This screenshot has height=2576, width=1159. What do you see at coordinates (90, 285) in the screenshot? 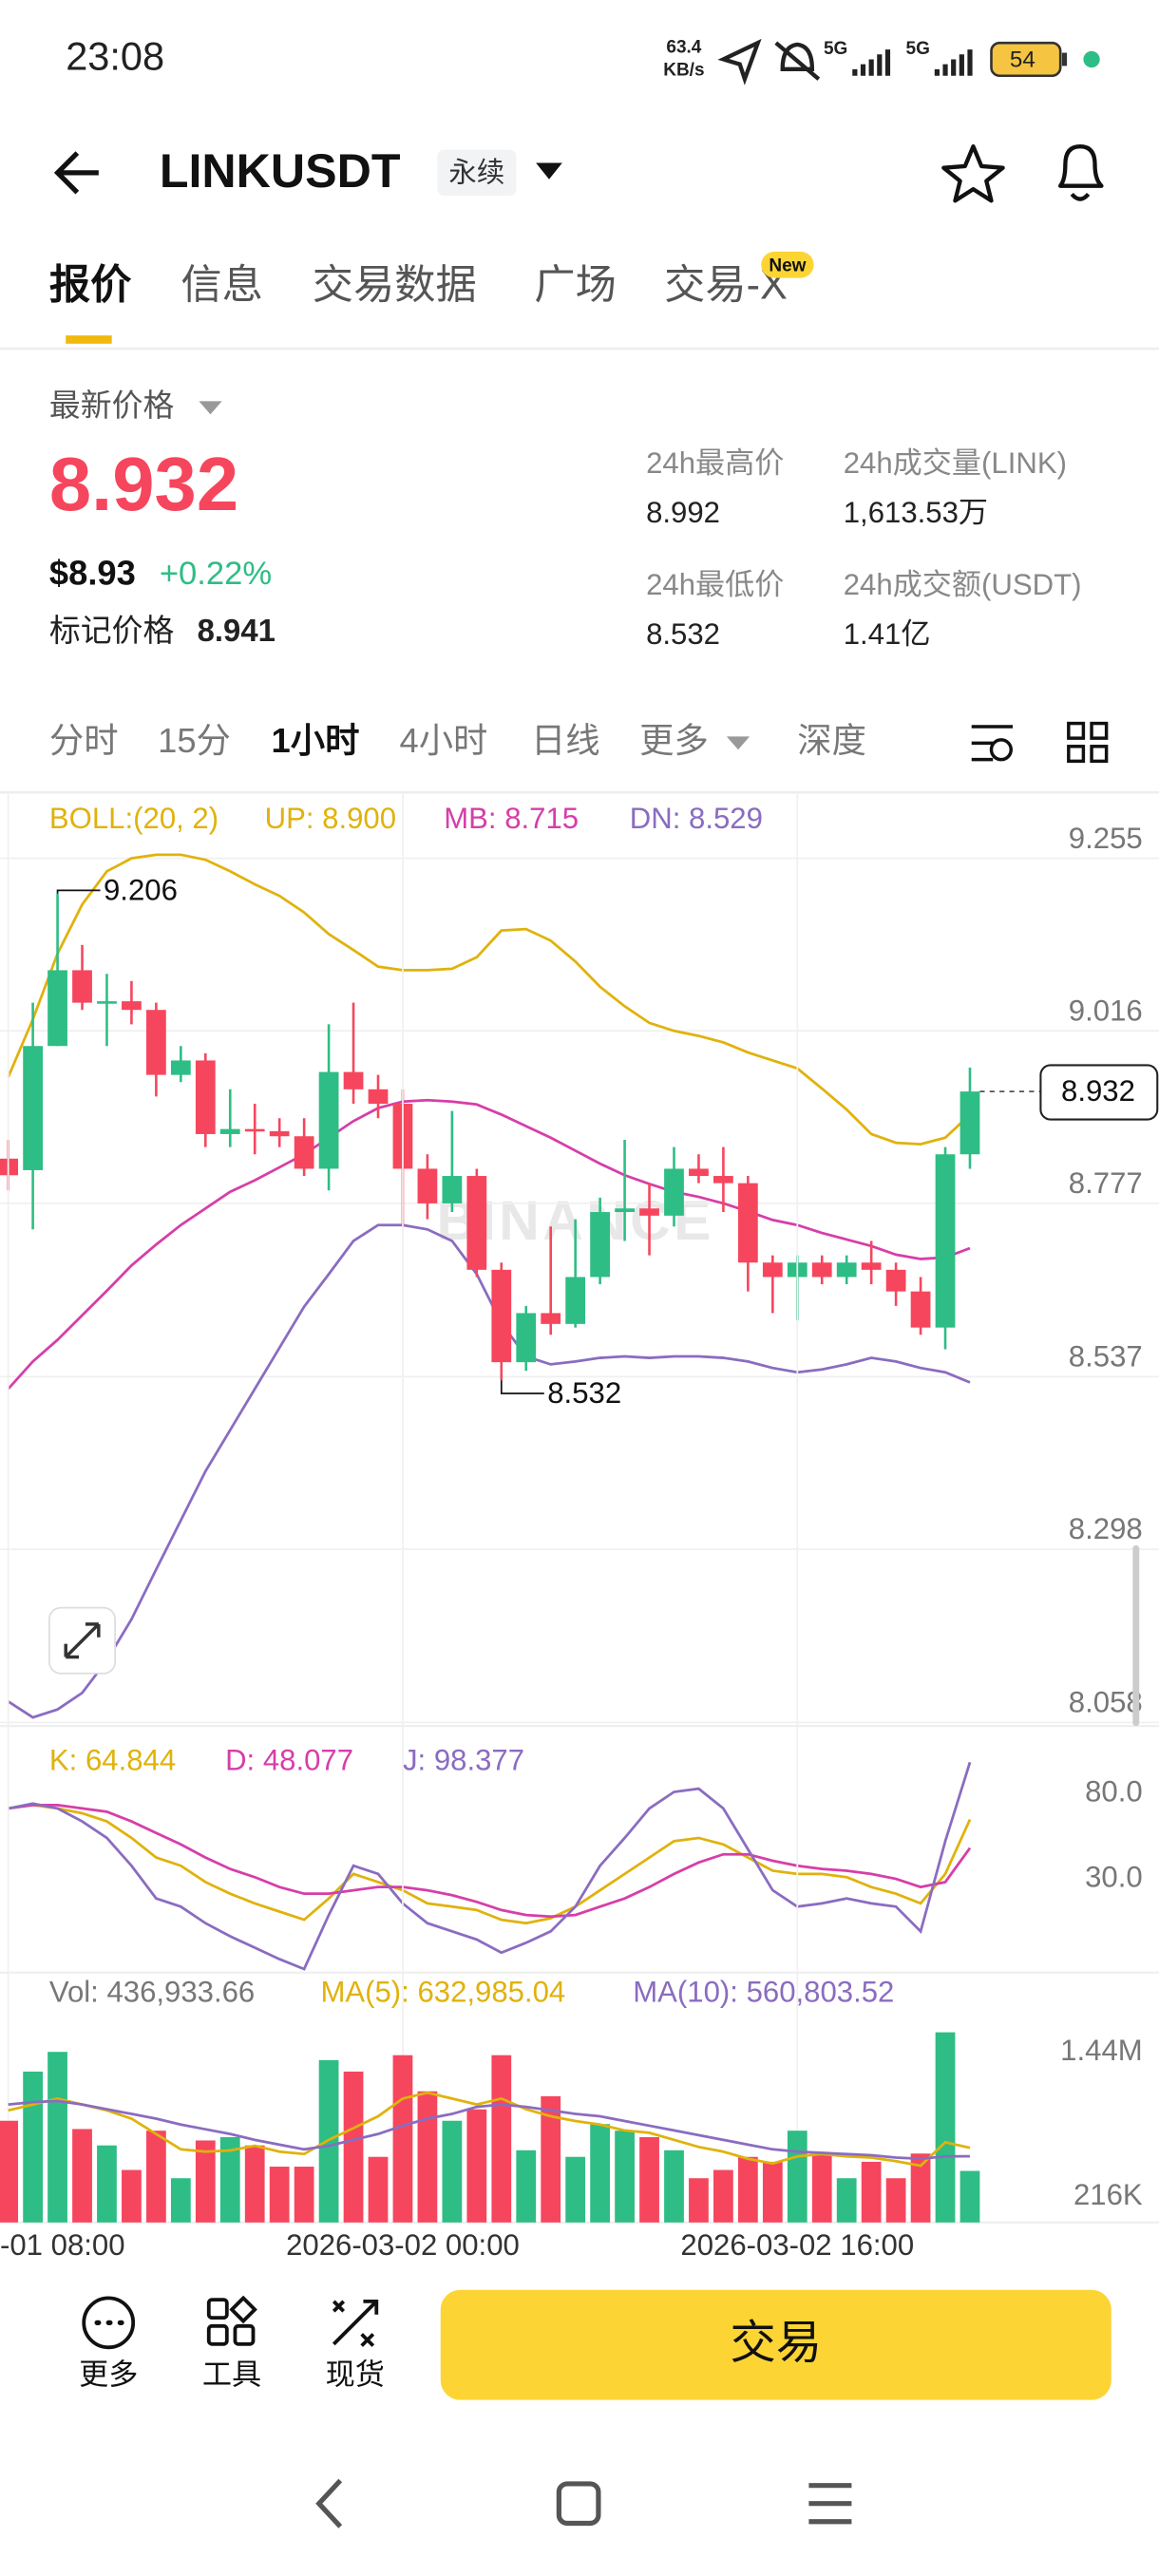
I see `tab: 报价` at bounding box center [90, 285].